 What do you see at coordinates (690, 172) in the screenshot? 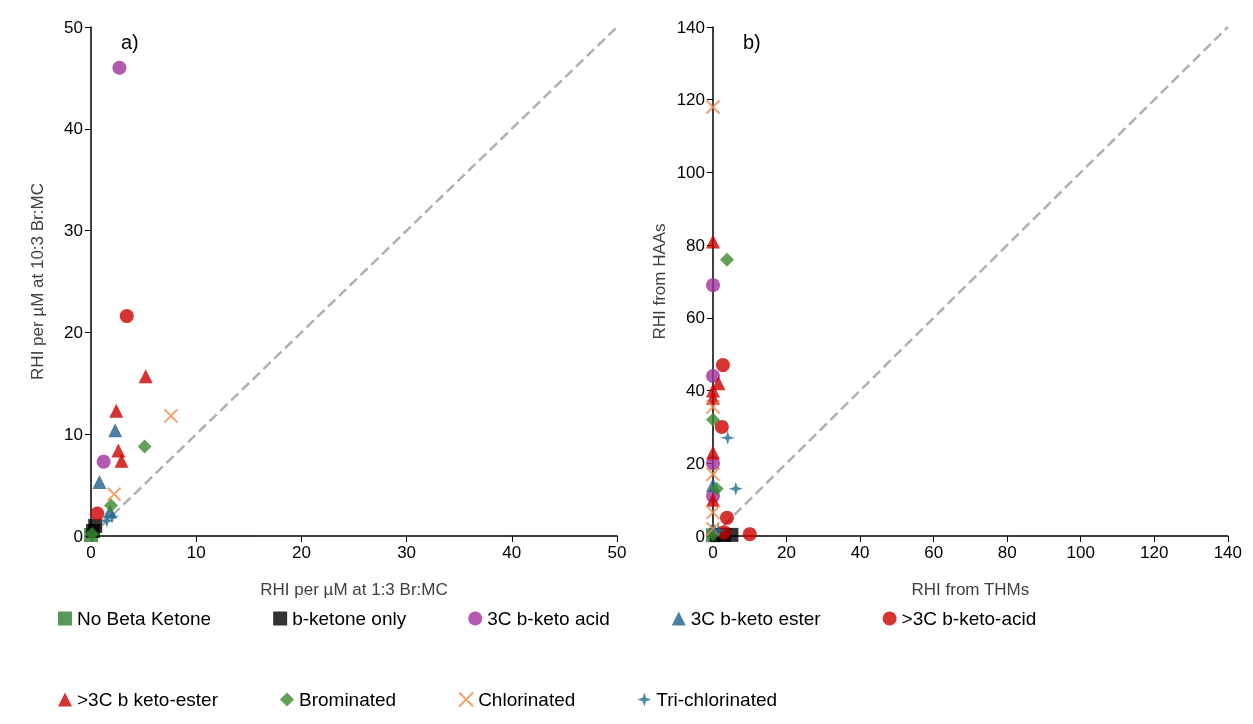
I see `y-tick-label: 100` at bounding box center [690, 172].